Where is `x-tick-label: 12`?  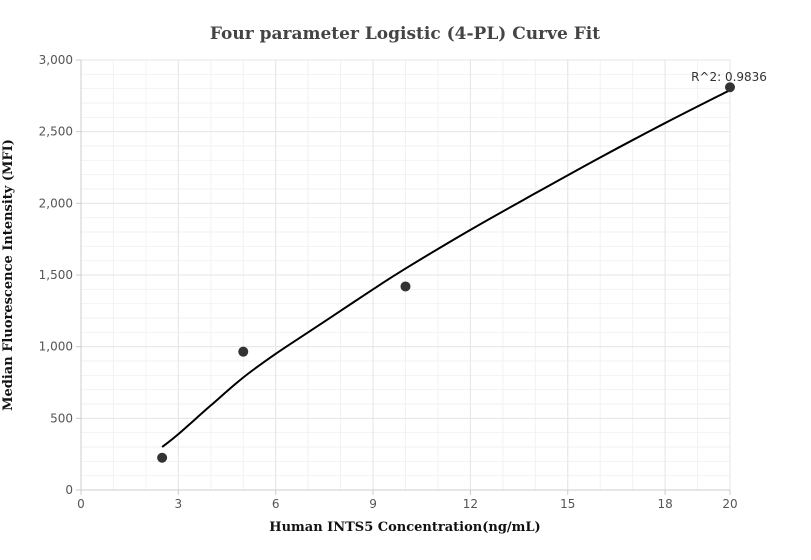
x-tick-label: 12 is located at coordinates (470, 504).